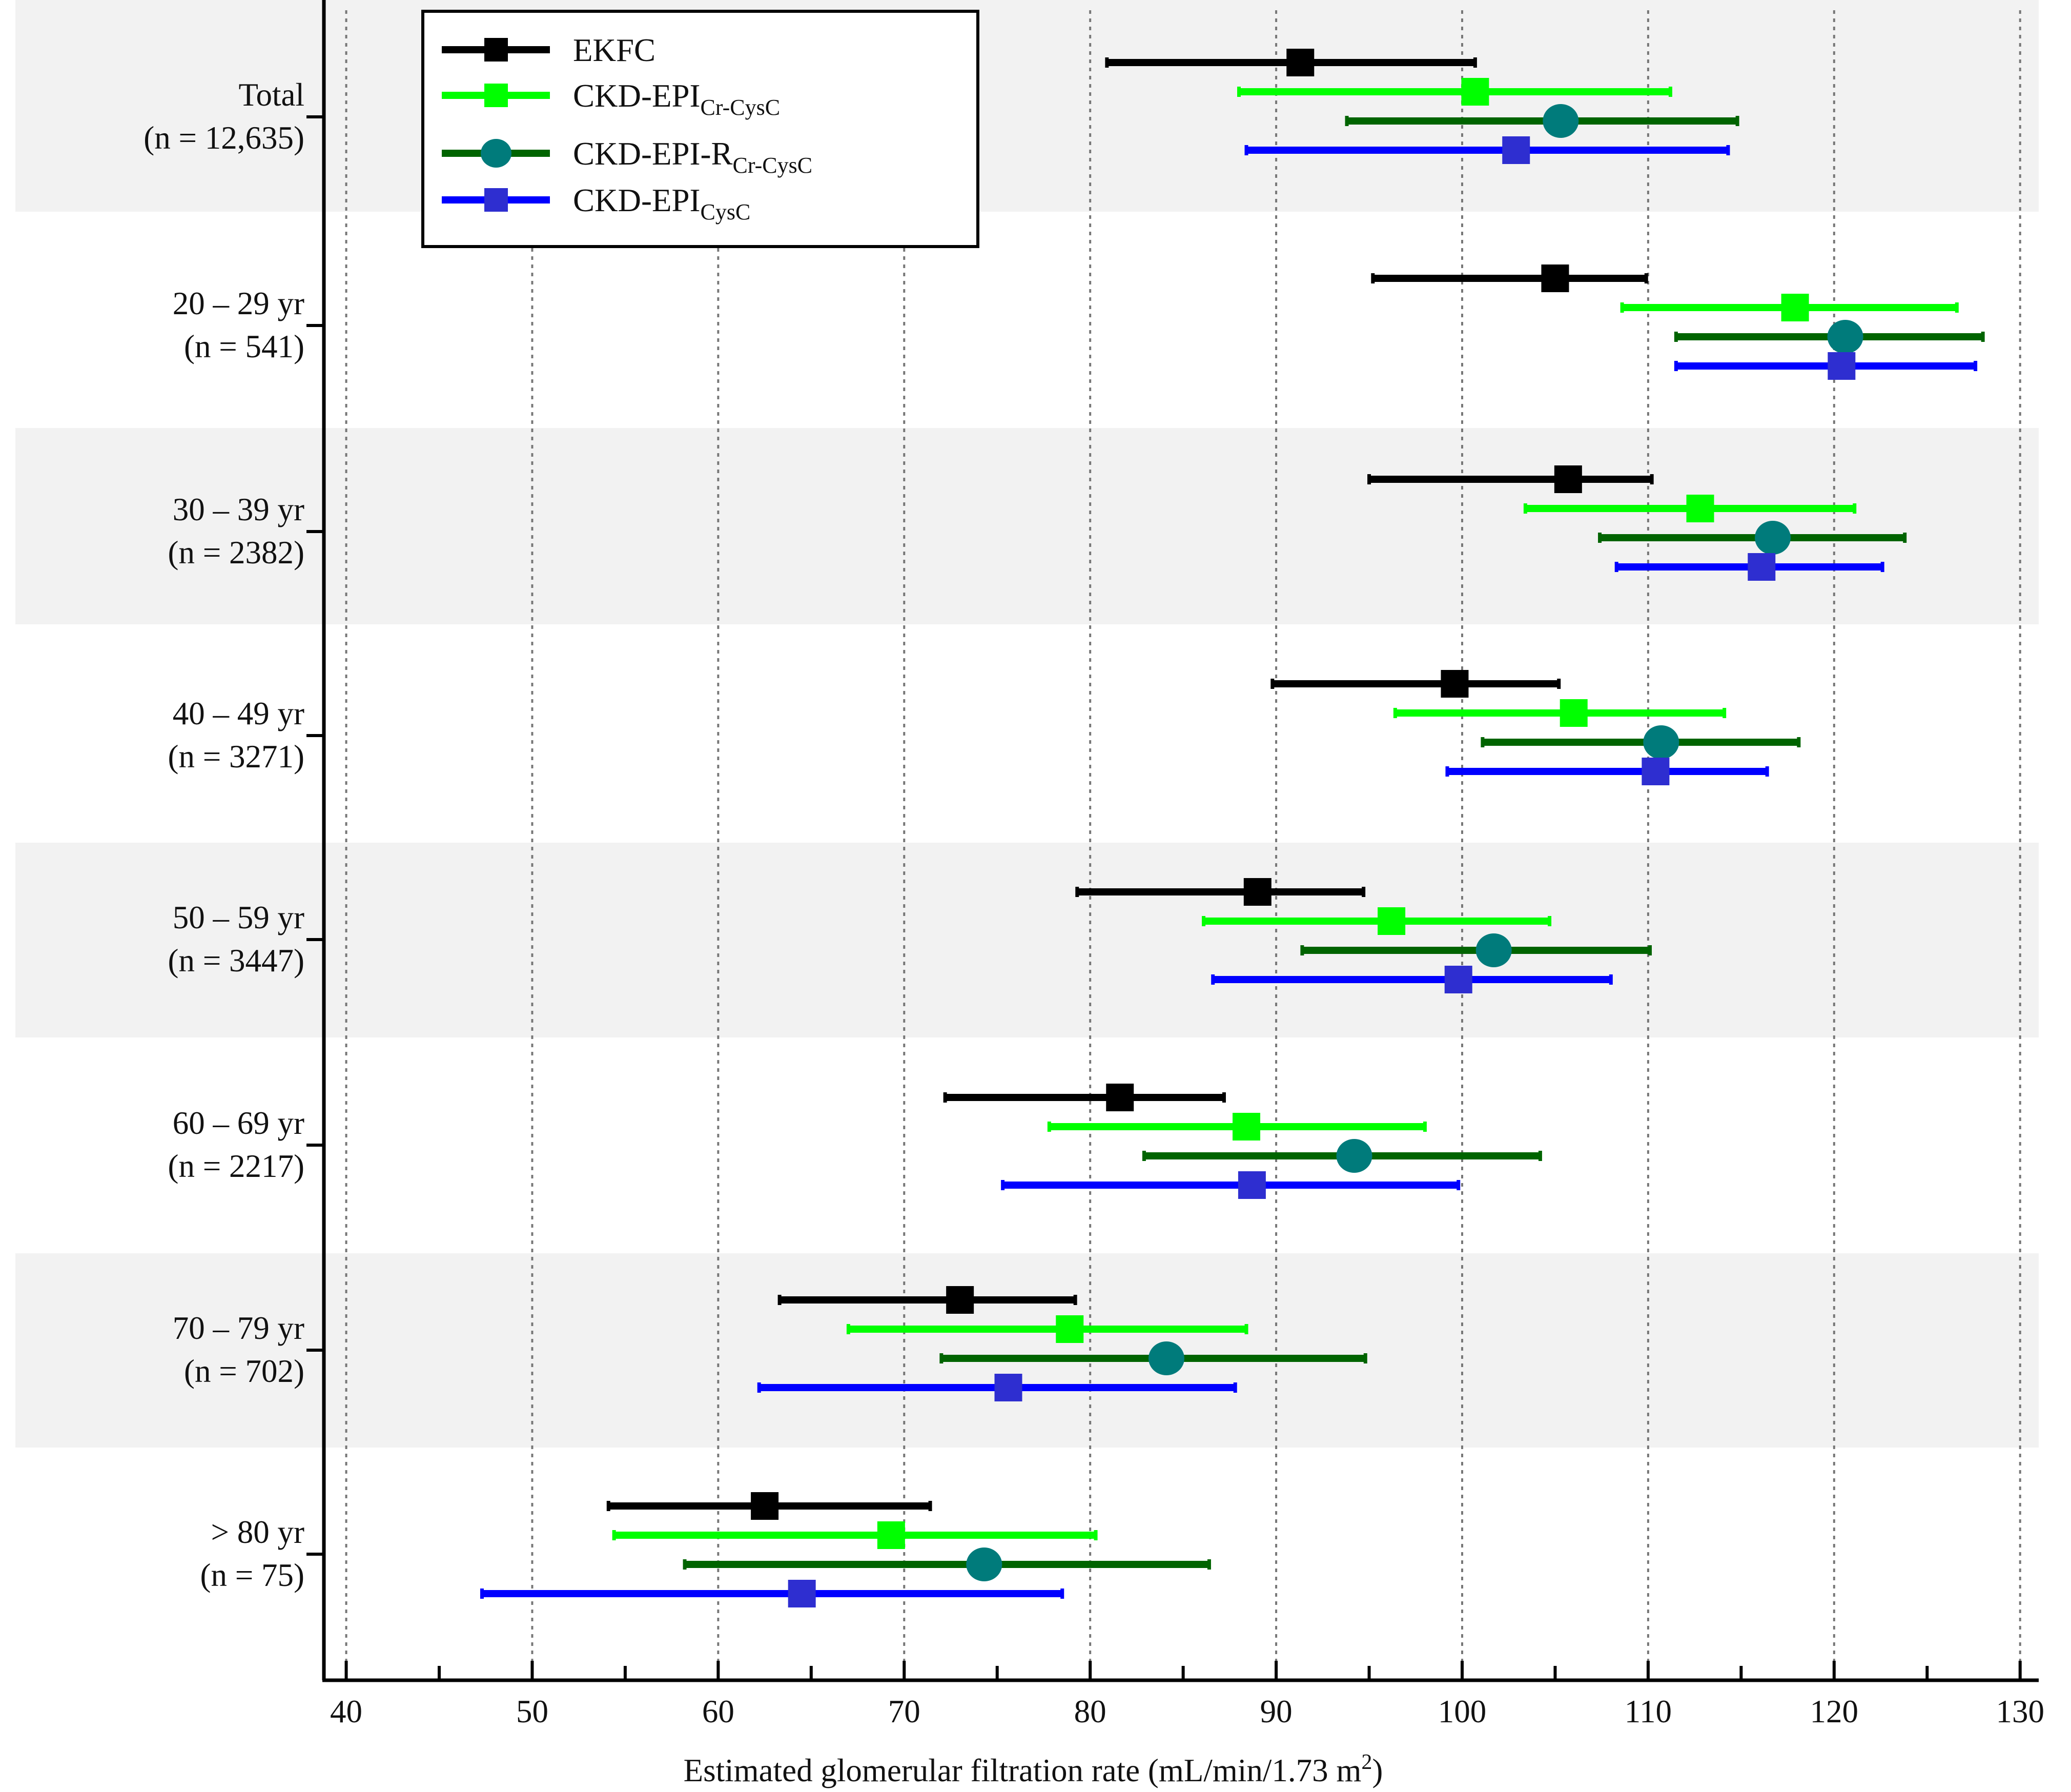  Describe the element at coordinates (236, 1166) in the screenshot. I see `group-n: (n = 2217)` at that location.